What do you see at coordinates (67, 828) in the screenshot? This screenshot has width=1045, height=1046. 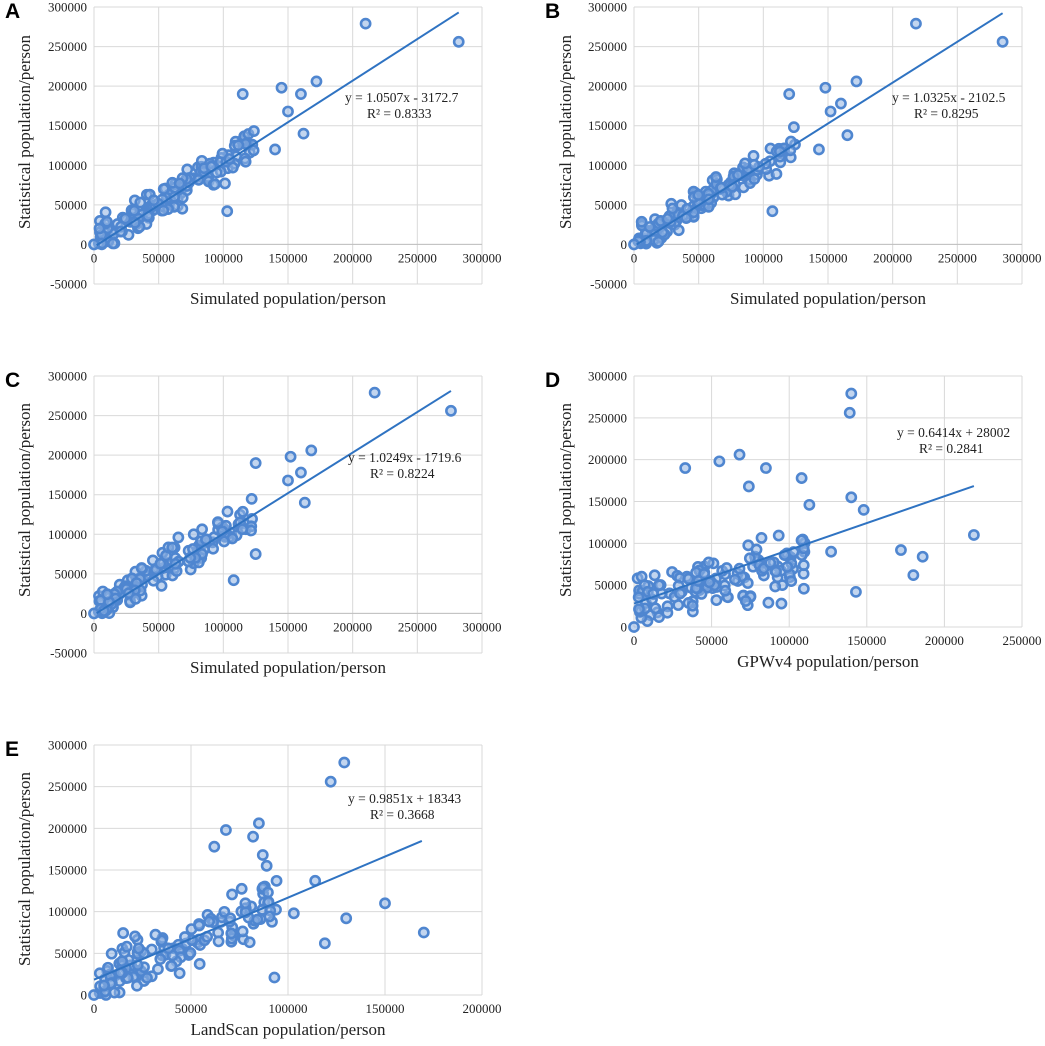 I see `y-tick-label: 200000` at bounding box center [67, 828].